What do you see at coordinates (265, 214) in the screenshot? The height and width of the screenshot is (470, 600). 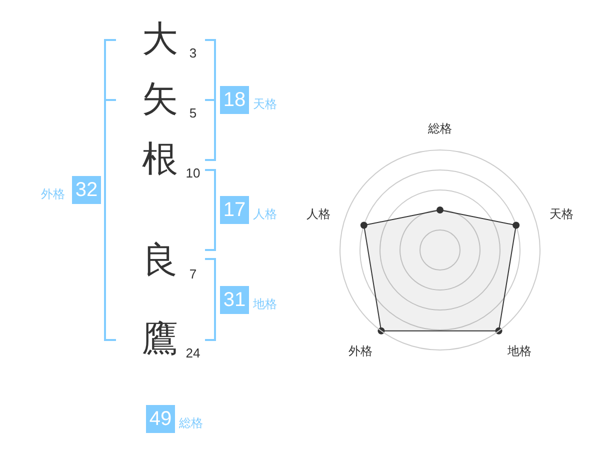 I see `category-label: 人格` at bounding box center [265, 214].